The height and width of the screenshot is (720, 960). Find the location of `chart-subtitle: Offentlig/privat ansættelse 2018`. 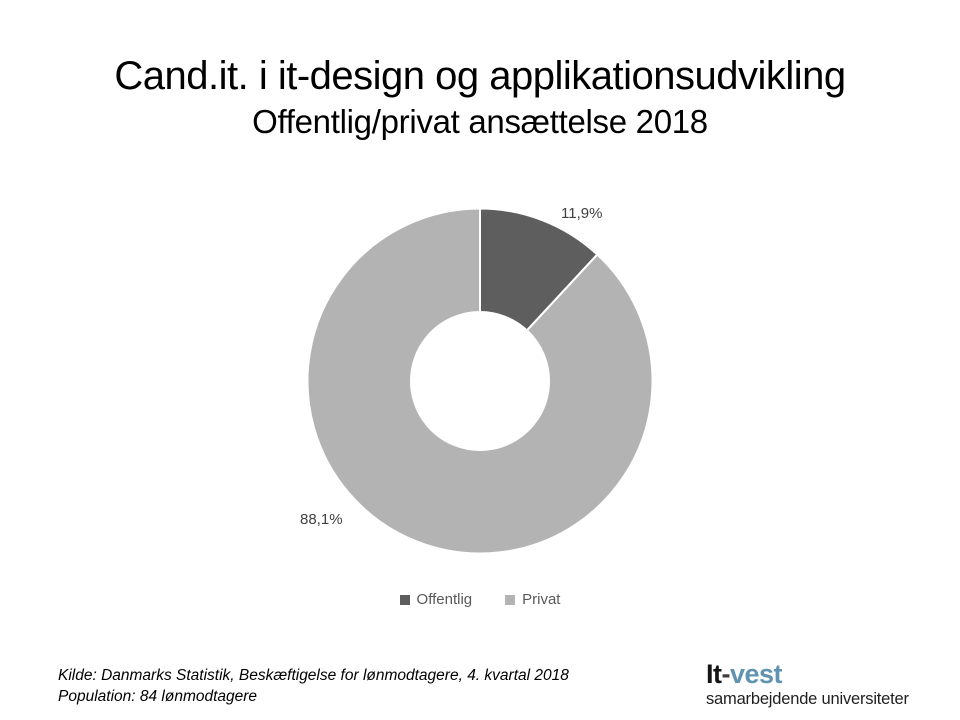

chart-subtitle: Offentlig/privat ansættelse 2018 is located at coordinates (480, 121).